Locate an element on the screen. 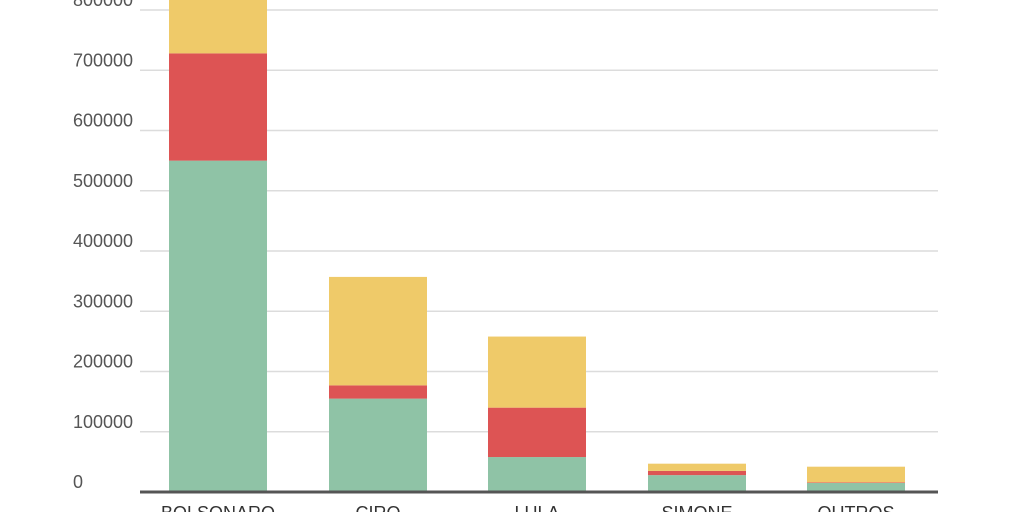 This screenshot has width=1024, height=512. y-tick-label: 100000 is located at coordinates (103, 422).